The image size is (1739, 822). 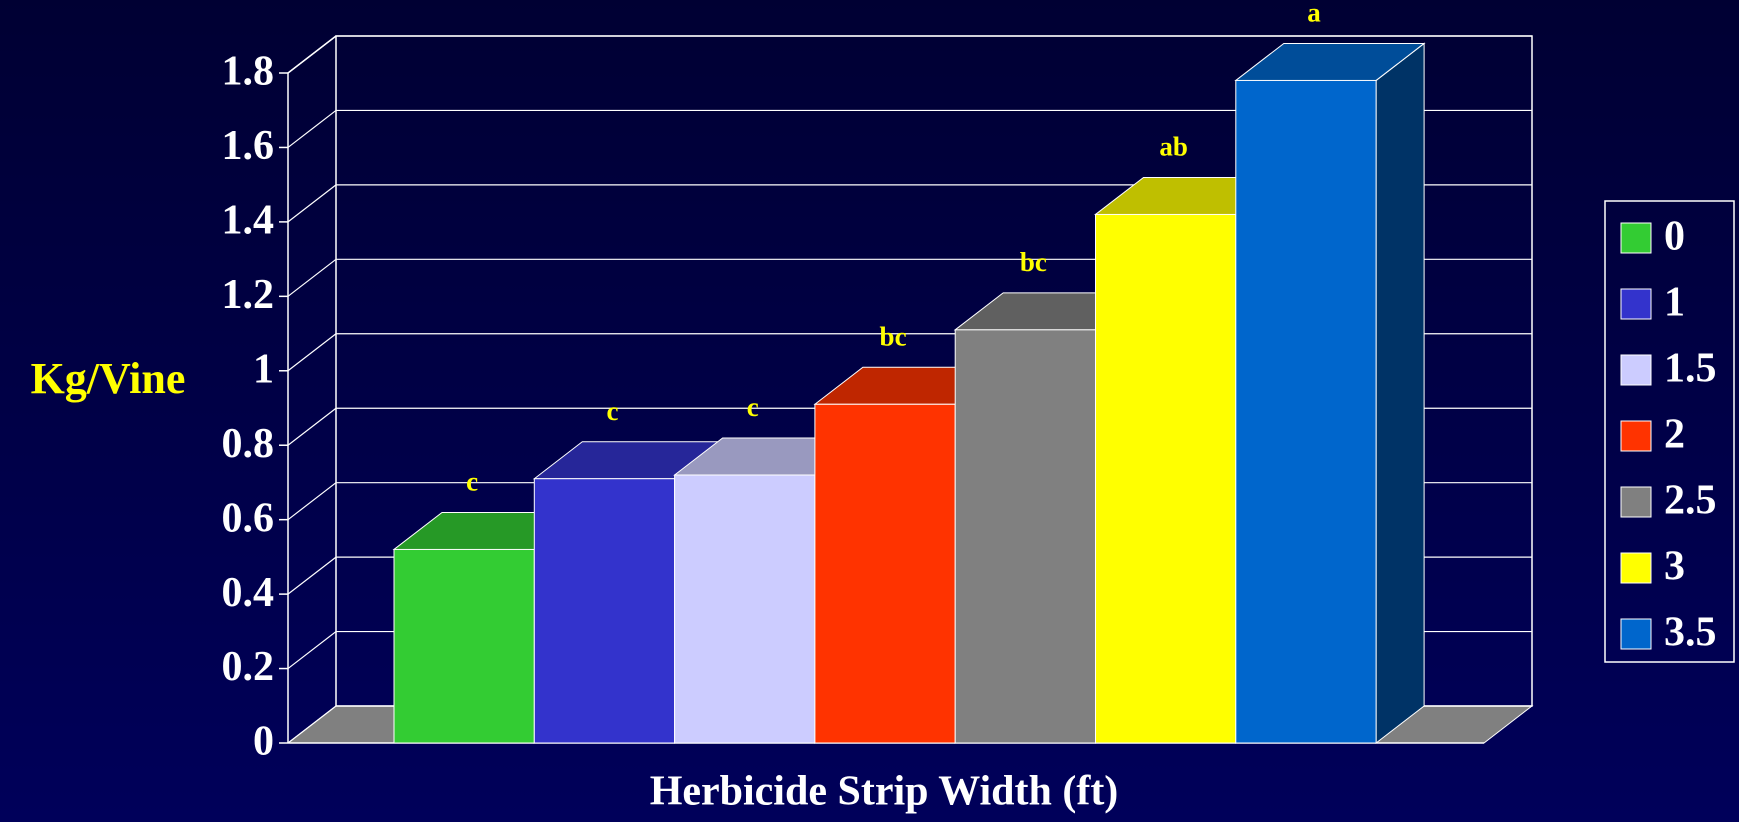 I want to click on significance-letter: a, so click(x=1314, y=14).